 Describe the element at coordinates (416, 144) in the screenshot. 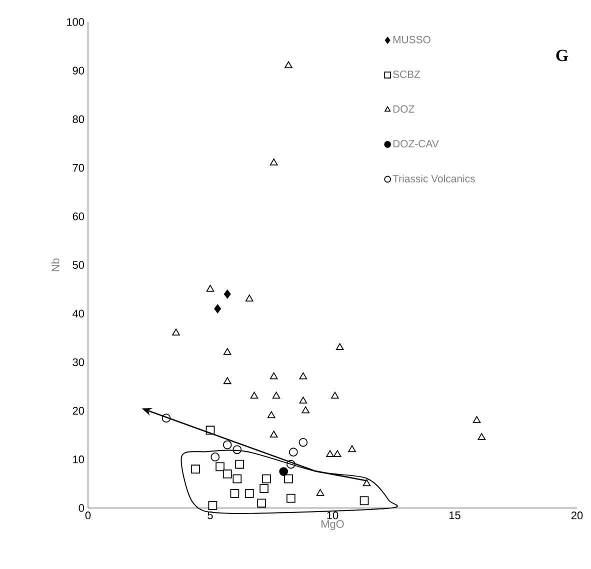

I see `legend-label: DOZ-CAV` at that location.